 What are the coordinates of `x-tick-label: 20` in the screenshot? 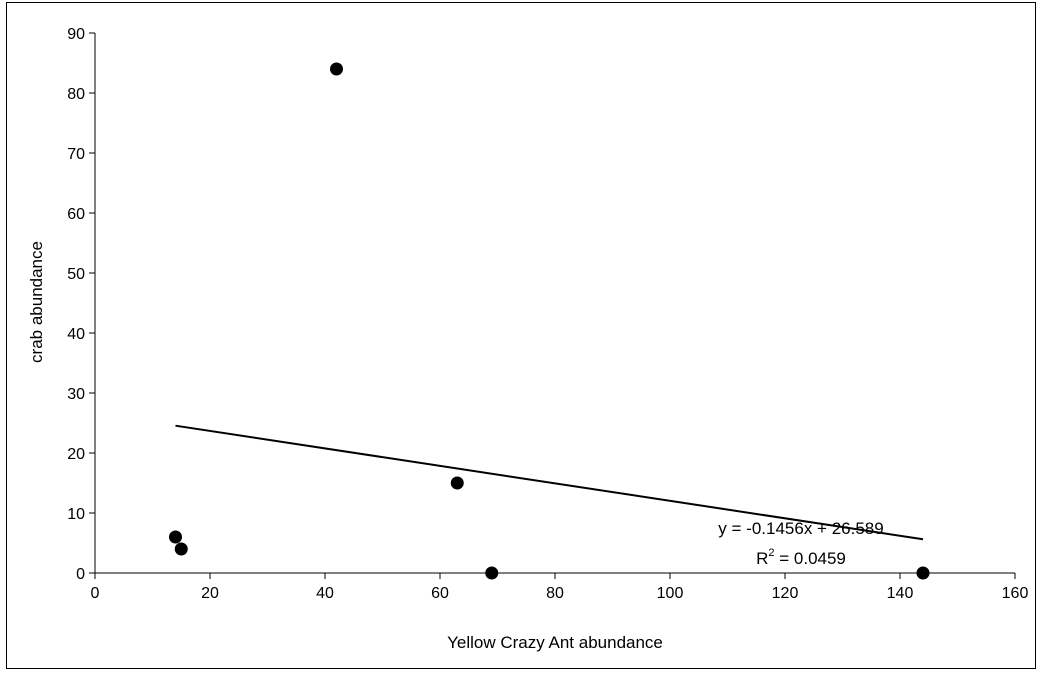 It's located at (210, 593).